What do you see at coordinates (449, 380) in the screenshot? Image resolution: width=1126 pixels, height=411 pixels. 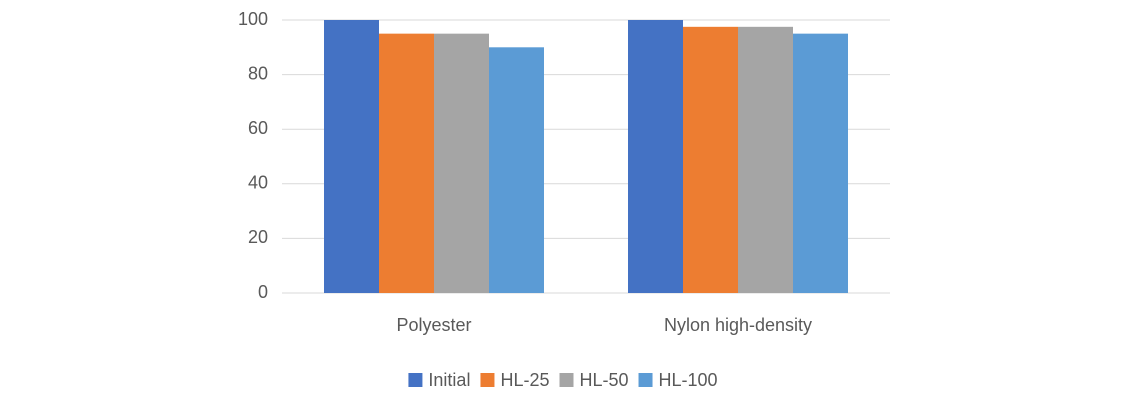 I see `legend-label: Initial` at bounding box center [449, 380].